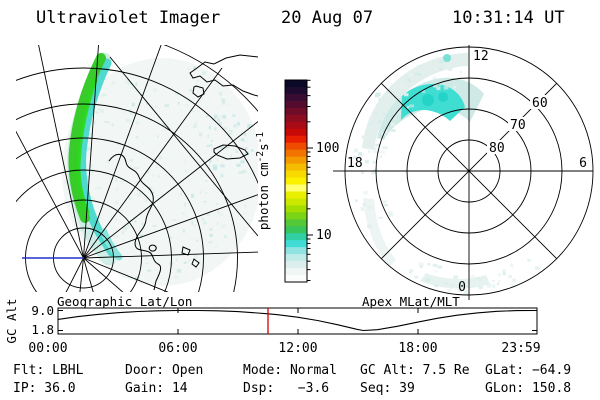 The image size is (600, 400). I want to click on time-label: 10:31:14 UT, so click(508, 18).